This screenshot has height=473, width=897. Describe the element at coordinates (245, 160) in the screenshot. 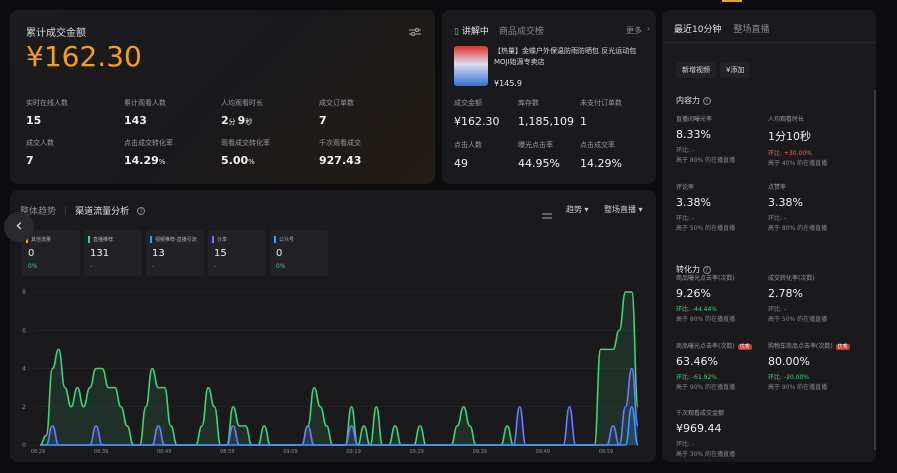

I see `metric-value: 5.00%` at that location.